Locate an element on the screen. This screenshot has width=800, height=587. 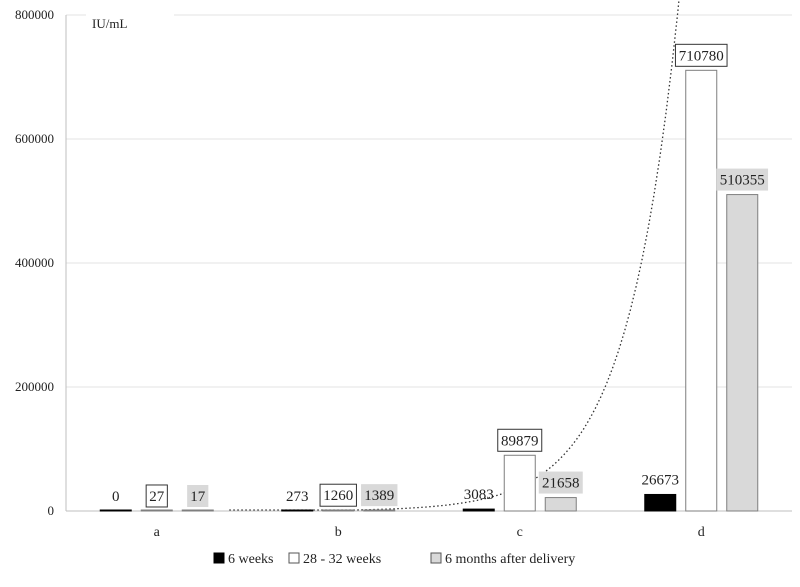
legend-label: 6 months after delivery is located at coordinates (510, 559).